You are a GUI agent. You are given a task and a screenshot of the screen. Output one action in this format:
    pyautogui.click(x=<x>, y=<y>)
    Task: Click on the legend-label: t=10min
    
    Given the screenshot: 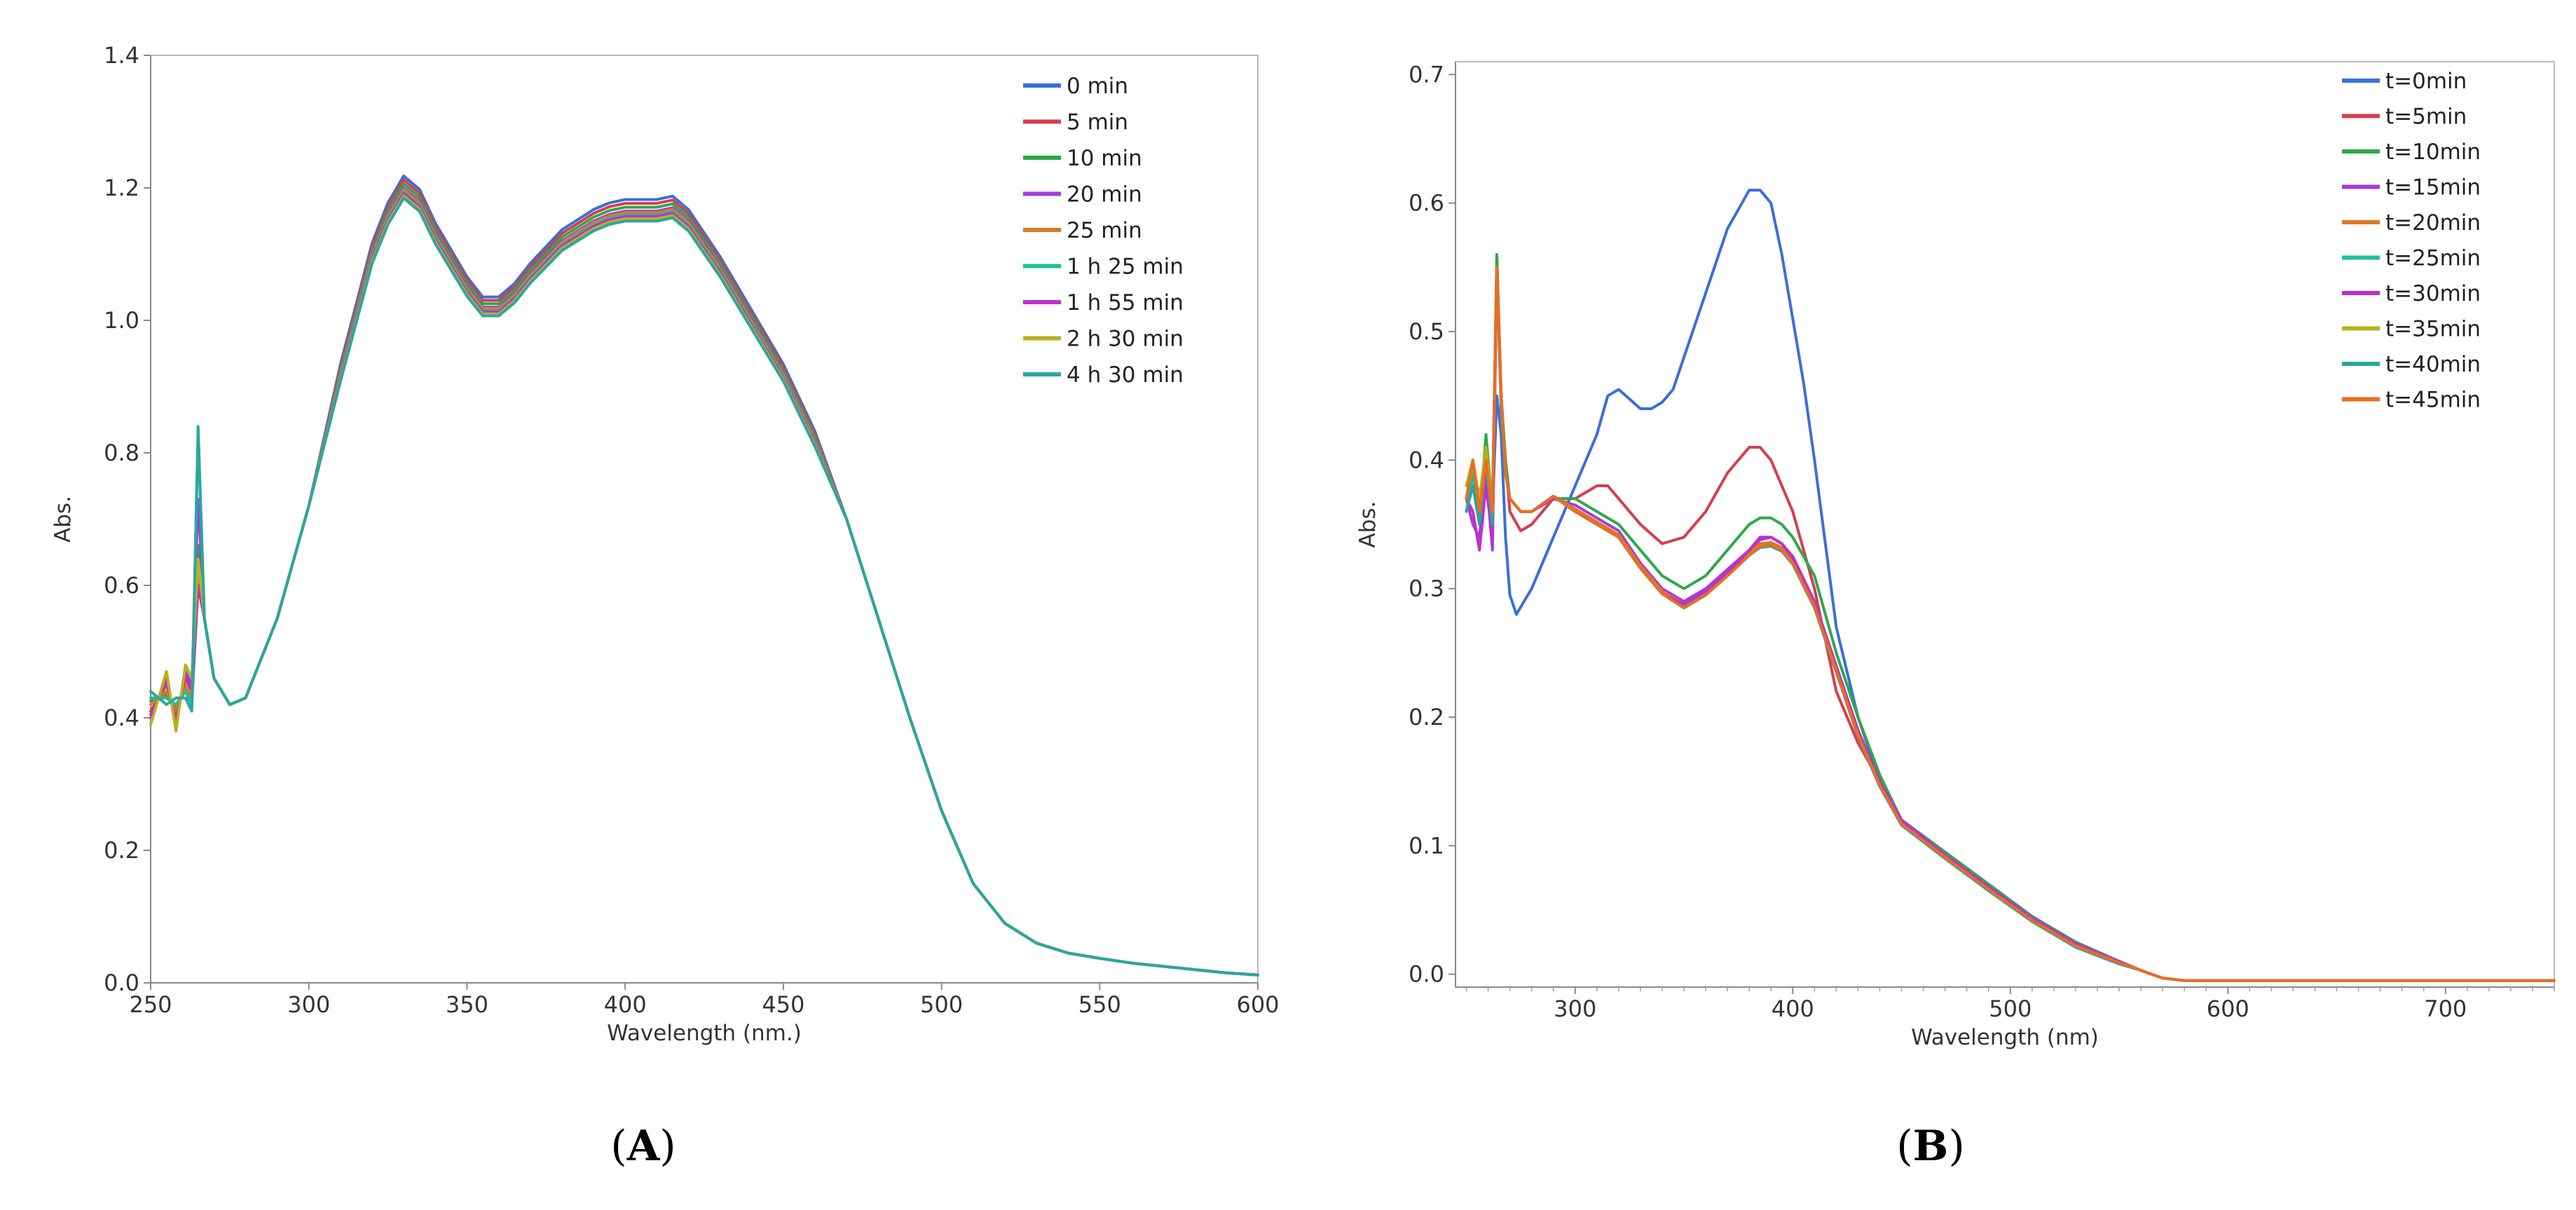 What is the action you would take?
    pyautogui.click(x=2433, y=152)
    